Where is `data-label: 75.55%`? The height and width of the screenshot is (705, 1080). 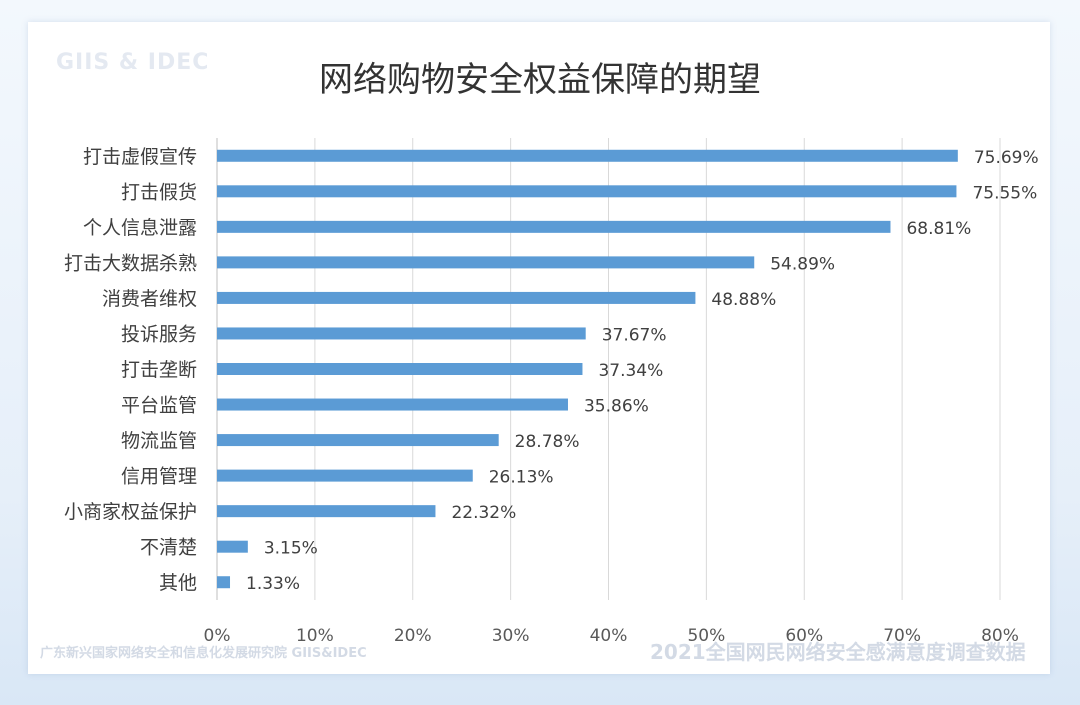 data-label: 75.55% is located at coordinates (1004, 193).